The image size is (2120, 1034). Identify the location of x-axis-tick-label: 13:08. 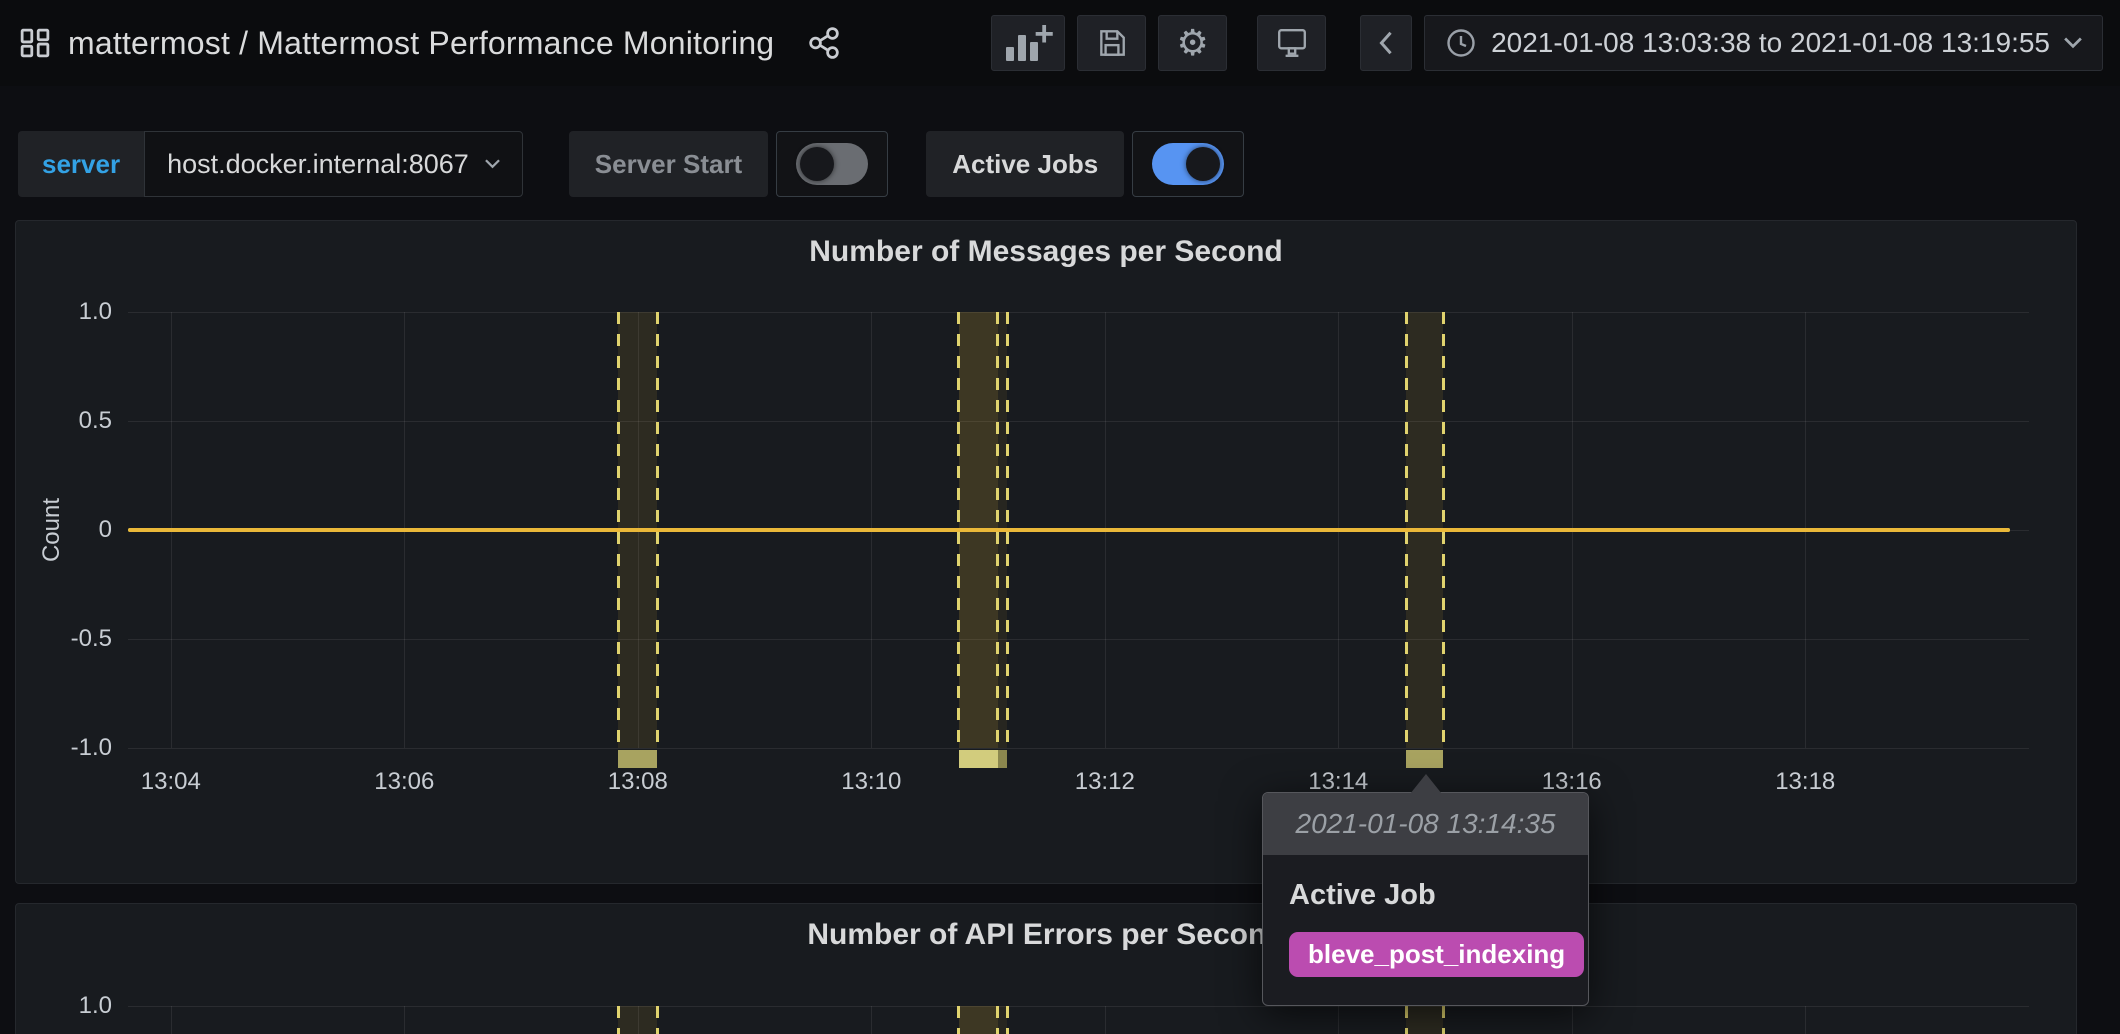
(637, 781).